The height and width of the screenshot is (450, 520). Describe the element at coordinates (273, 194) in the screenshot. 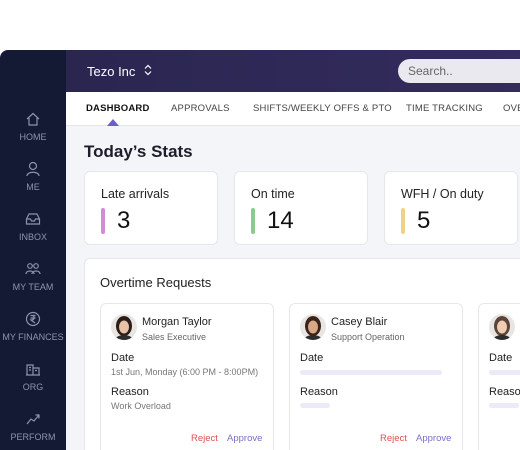

I see `stat-label: On time` at that location.